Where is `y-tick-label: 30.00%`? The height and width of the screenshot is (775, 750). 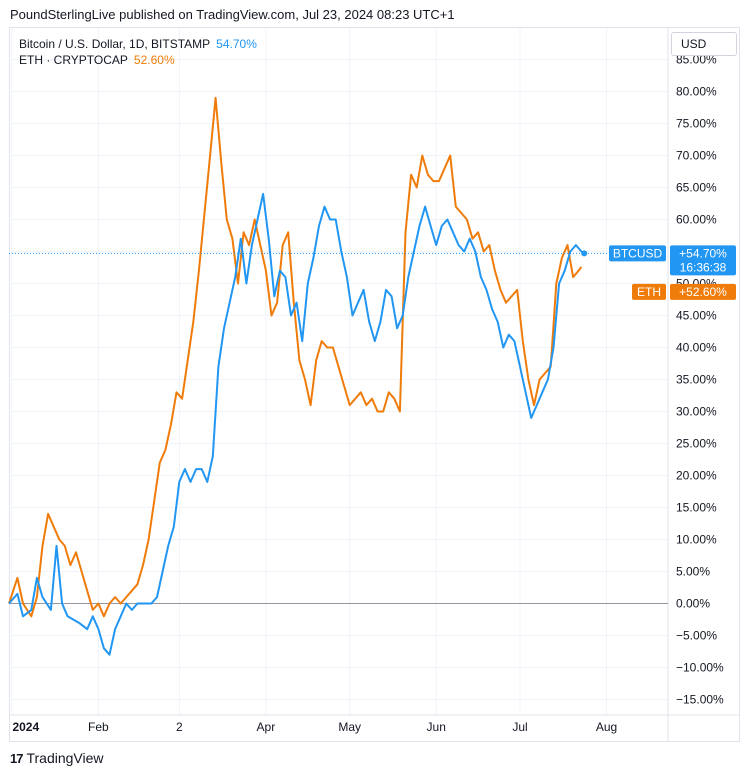
y-tick-label: 30.00% is located at coordinates (696, 412).